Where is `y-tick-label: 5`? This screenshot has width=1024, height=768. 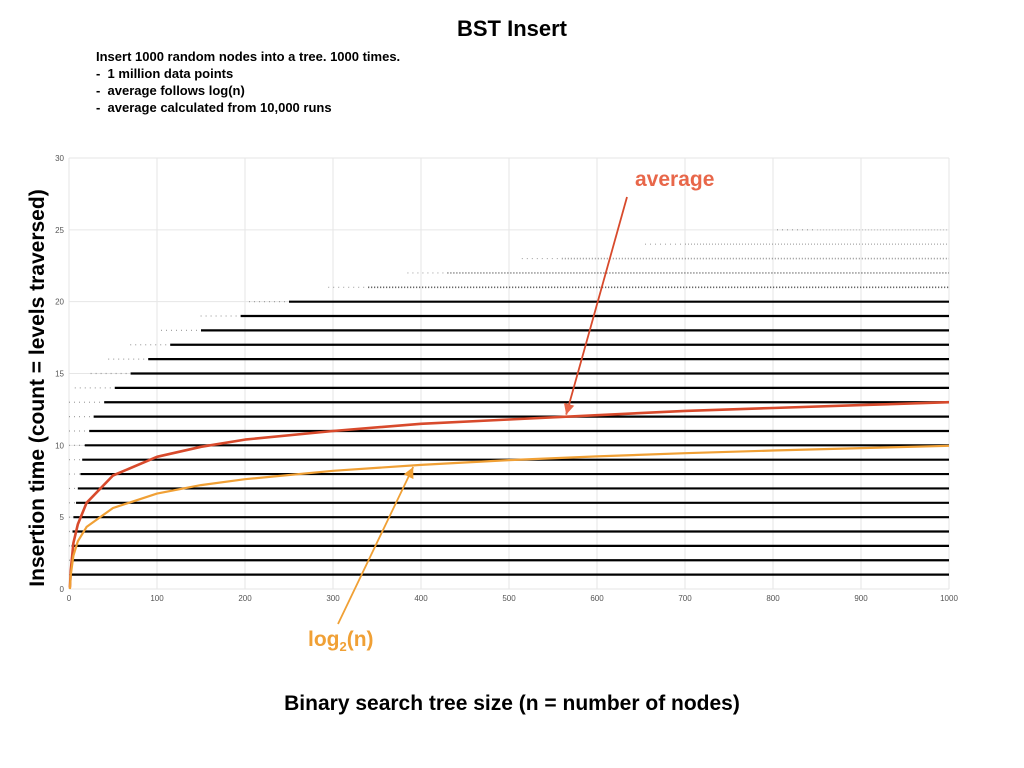 y-tick-label: 5 is located at coordinates (62, 517).